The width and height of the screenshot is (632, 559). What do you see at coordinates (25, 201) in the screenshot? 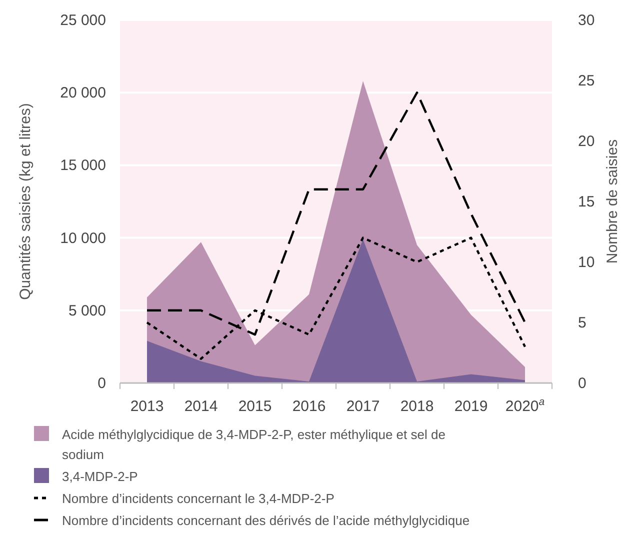
I see `y-axis-title: Quantités saisies (kg et litres)` at bounding box center [25, 201].